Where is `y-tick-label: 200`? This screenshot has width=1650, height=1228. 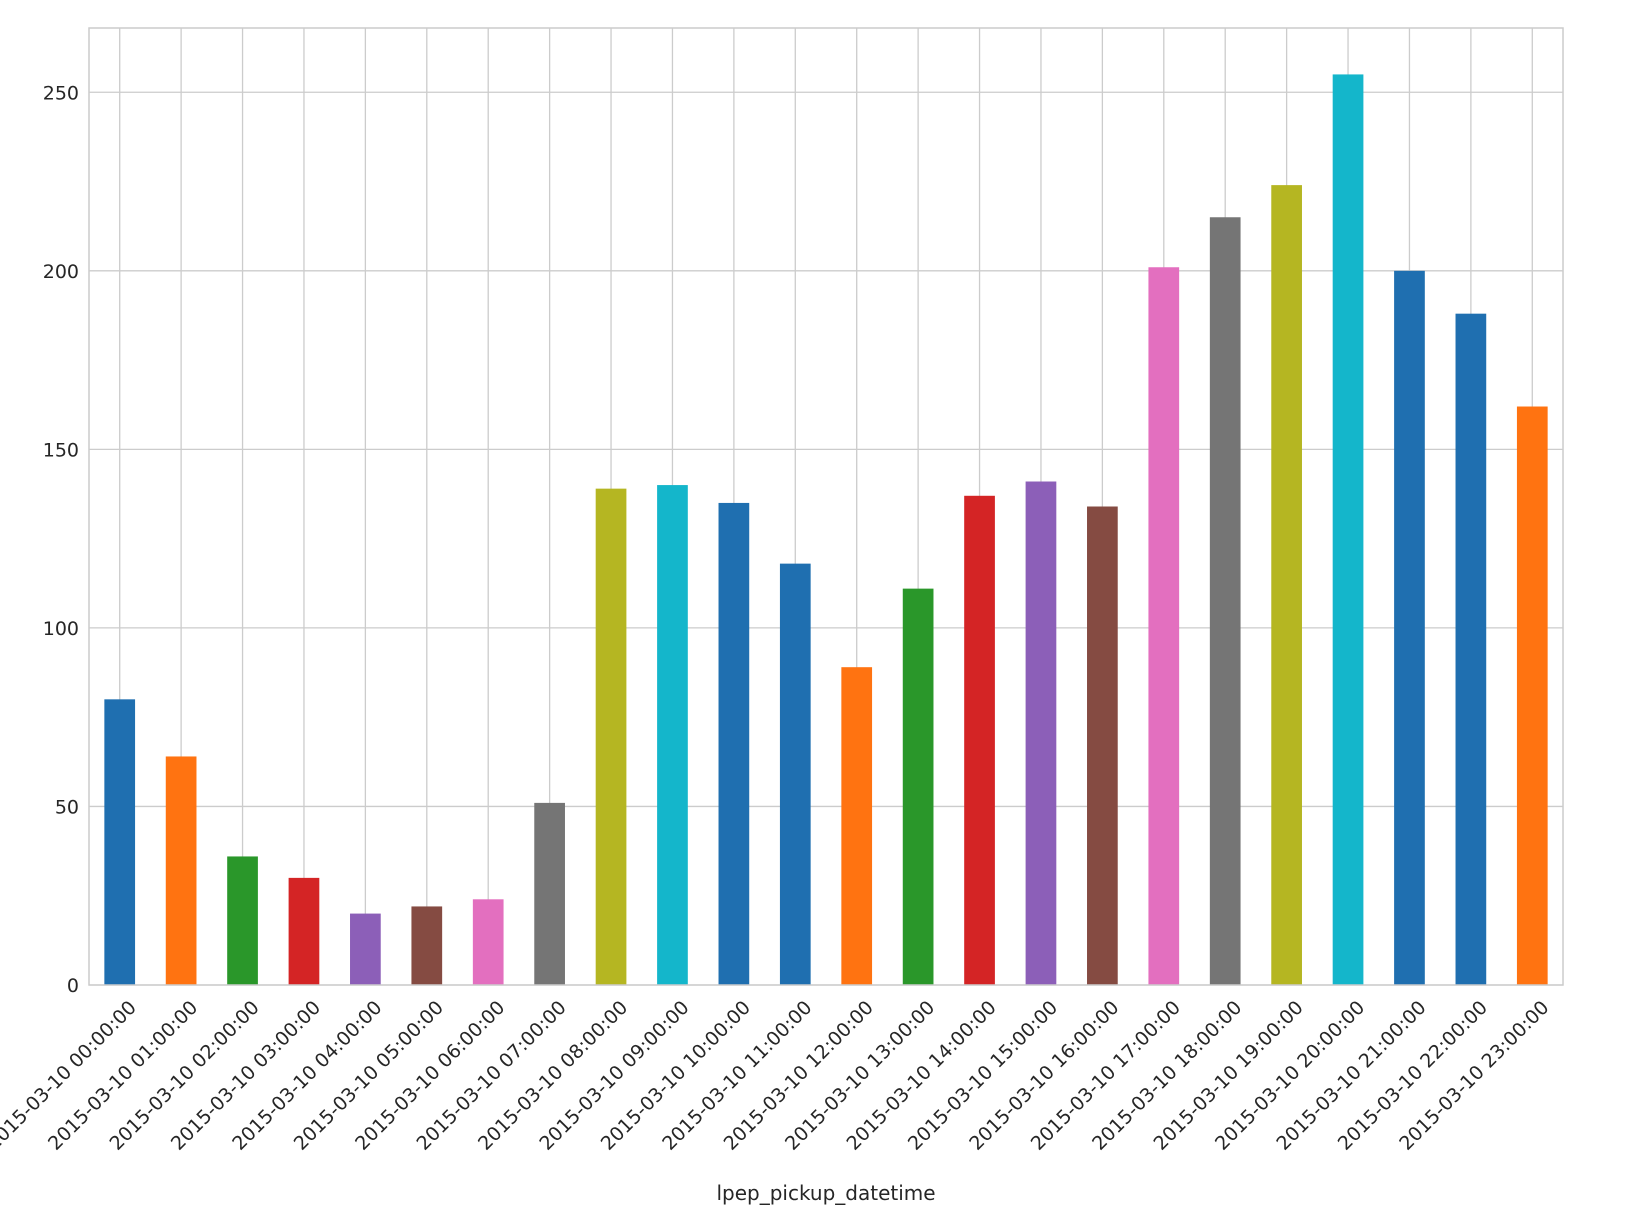 y-tick-label: 200 is located at coordinates (61, 272).